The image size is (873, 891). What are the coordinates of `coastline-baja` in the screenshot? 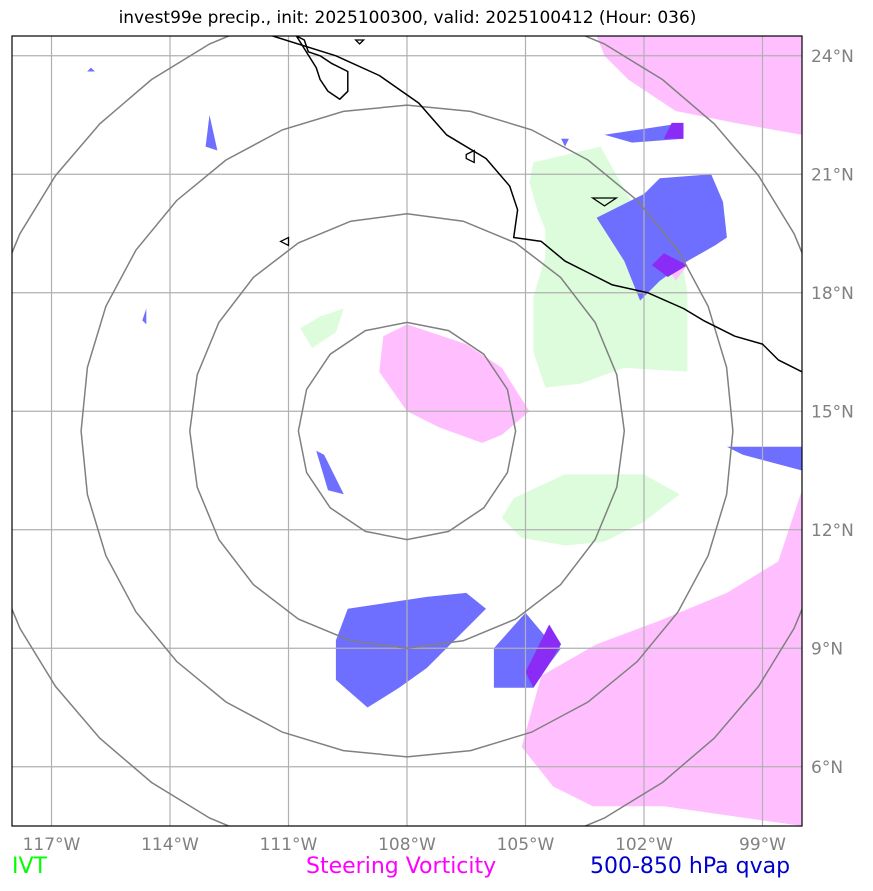 It's located at (322, 68).